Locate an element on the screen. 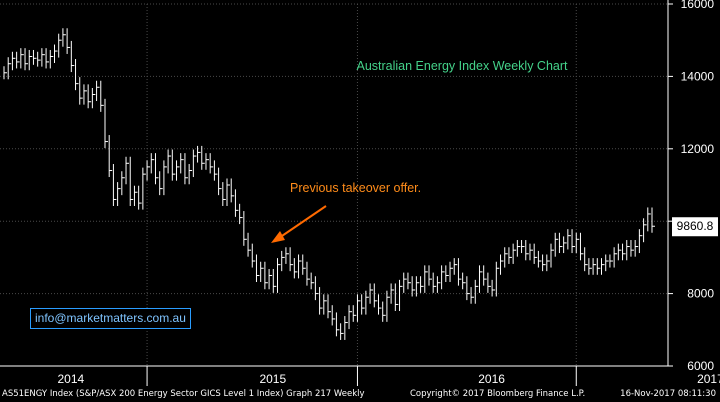 The height and width of the screenshot is (402, 720). annotation-arrow is located at coordinates (299, 224).